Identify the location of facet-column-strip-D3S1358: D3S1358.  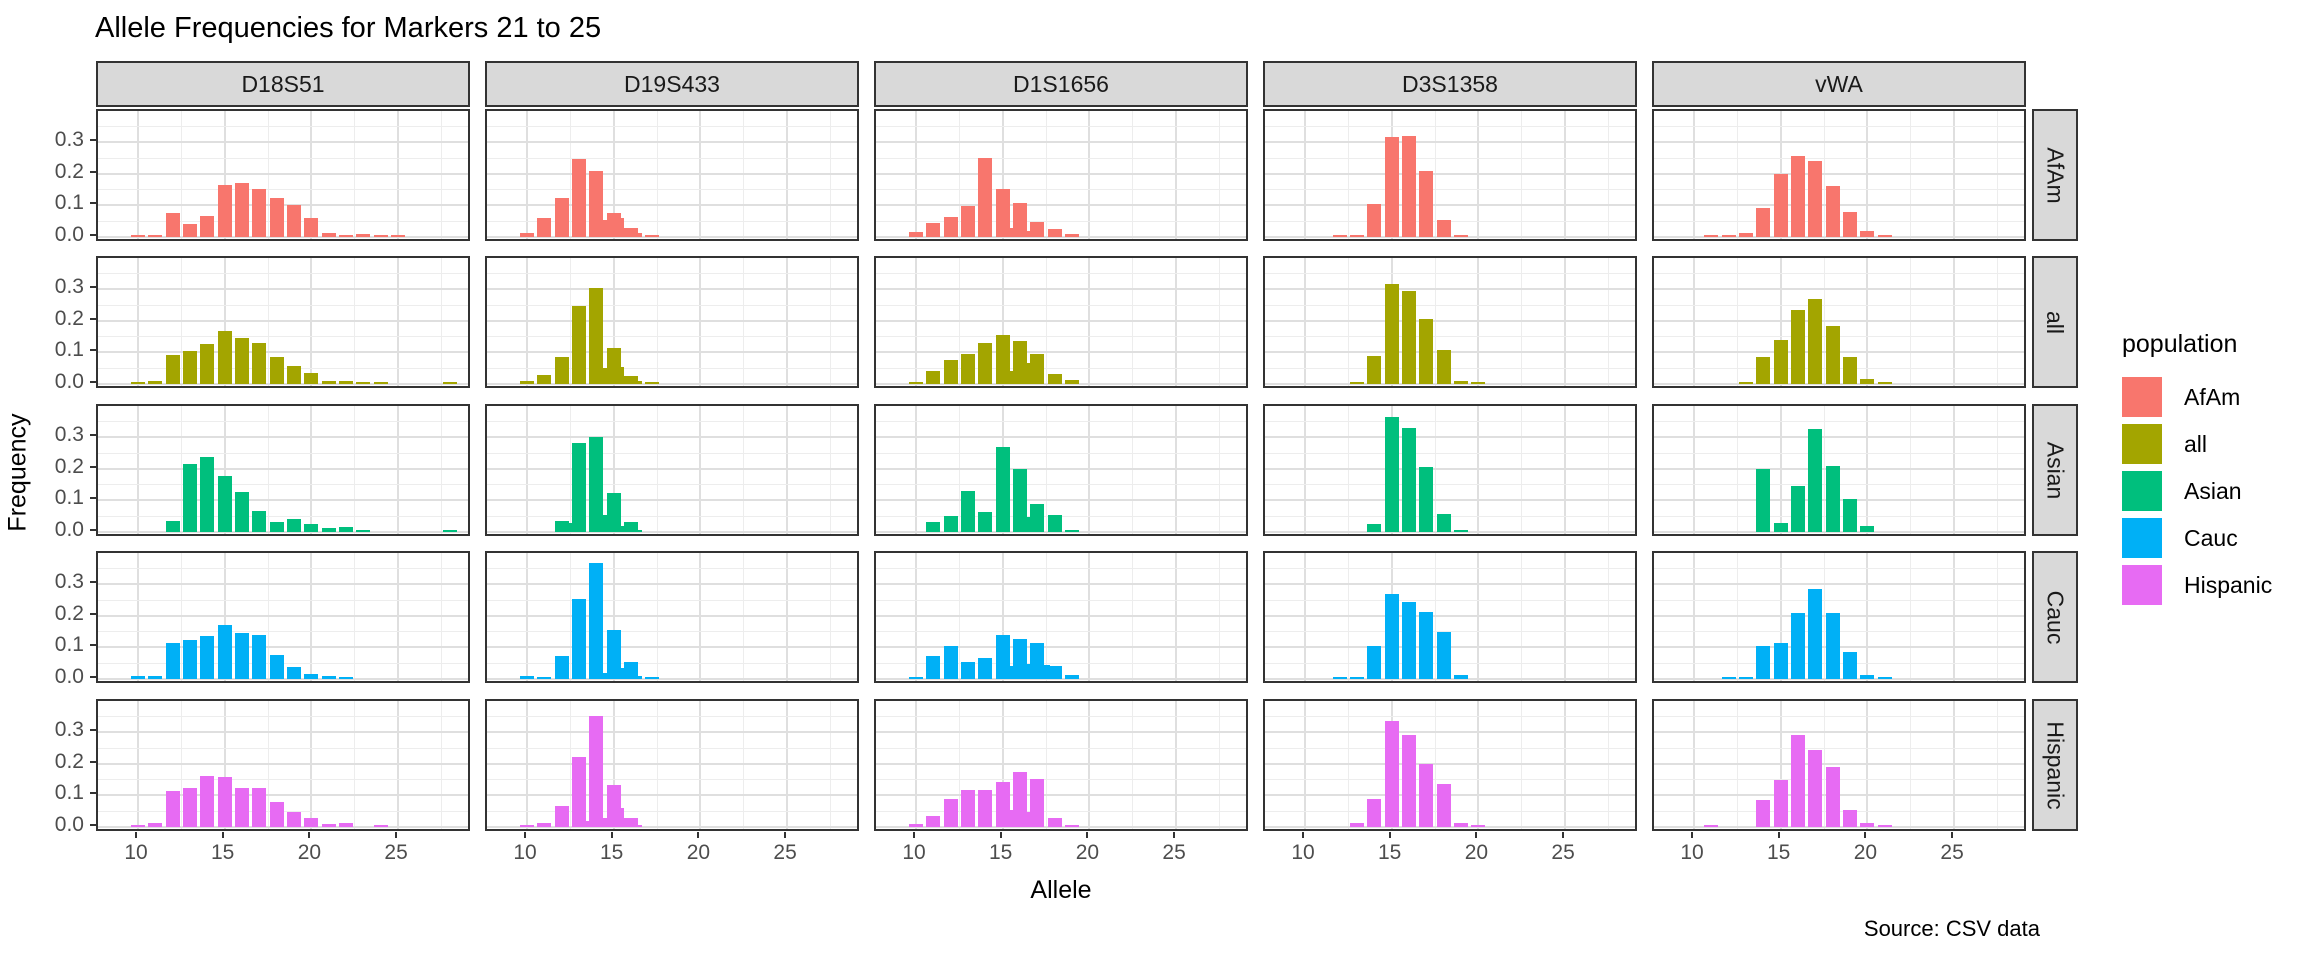
(1450, 84).